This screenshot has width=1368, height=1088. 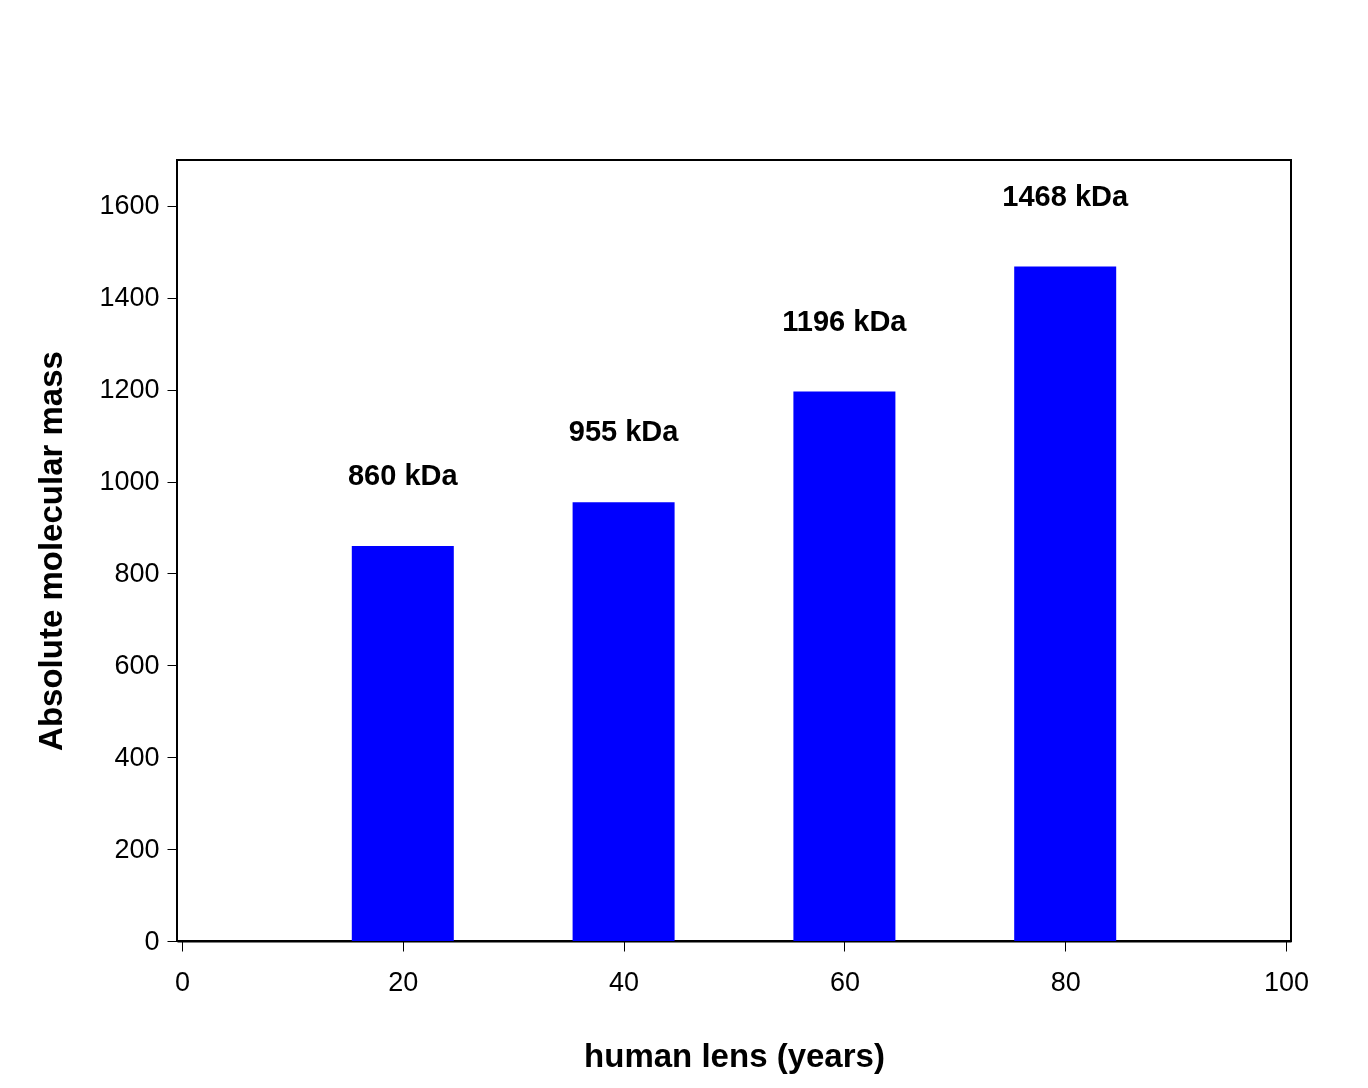 What do you see at coordinates (152, 940) in the screenshot?
I see `y-tick-label: 0` at bounding box center [152, 940].